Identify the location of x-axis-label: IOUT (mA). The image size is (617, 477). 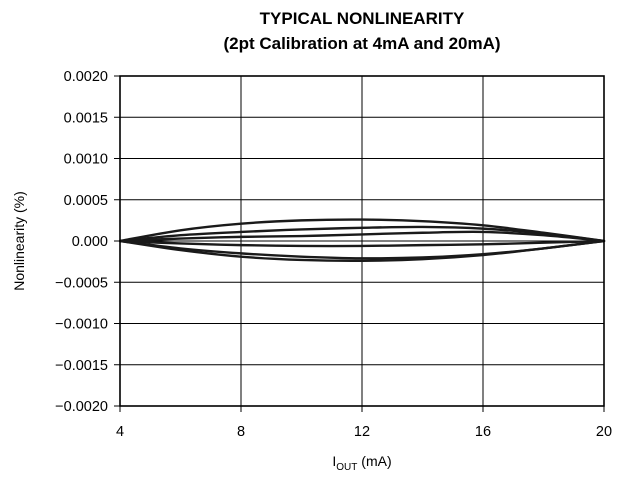
(361, 463).